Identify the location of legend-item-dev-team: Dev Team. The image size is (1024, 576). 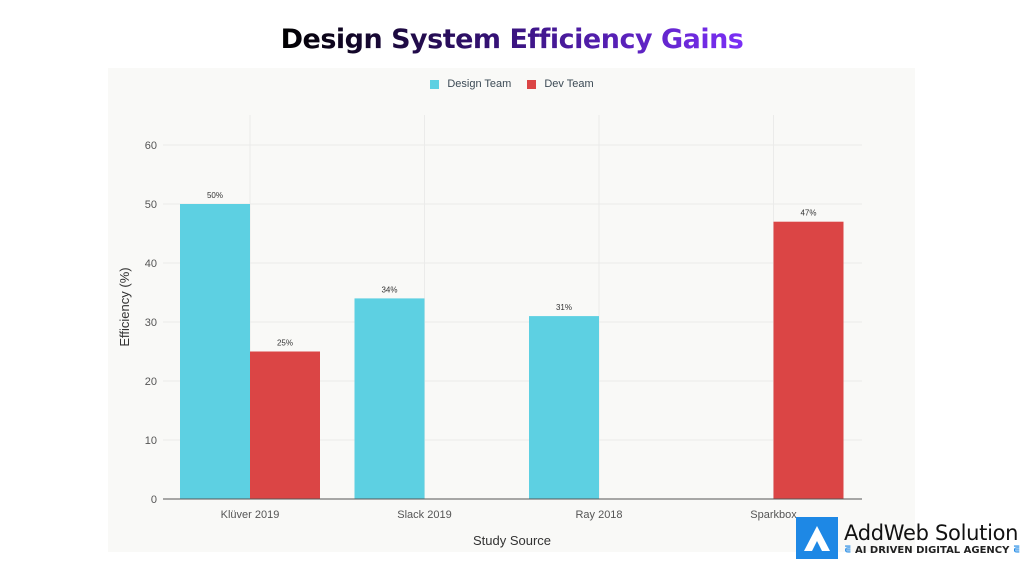
(560, 84).